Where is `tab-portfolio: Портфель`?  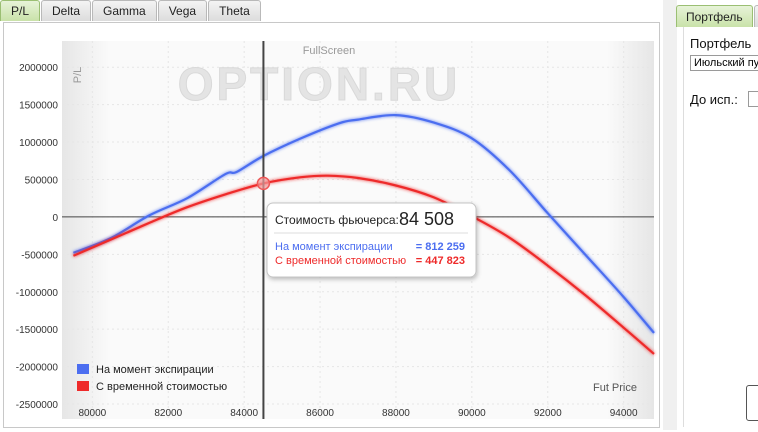 tab-portfolio: Портфель is located at coordinates (714, 16).